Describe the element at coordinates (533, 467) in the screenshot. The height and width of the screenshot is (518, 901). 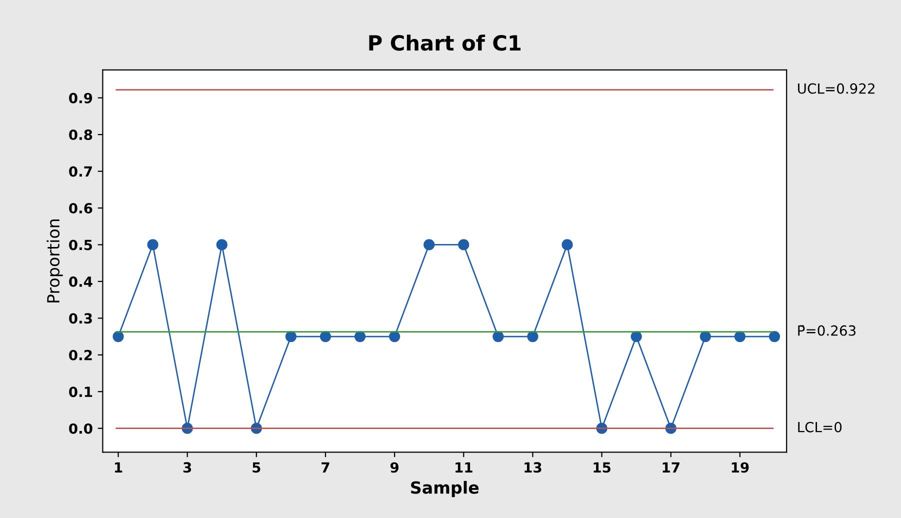
I see `x-tick-label: 13` at that location.